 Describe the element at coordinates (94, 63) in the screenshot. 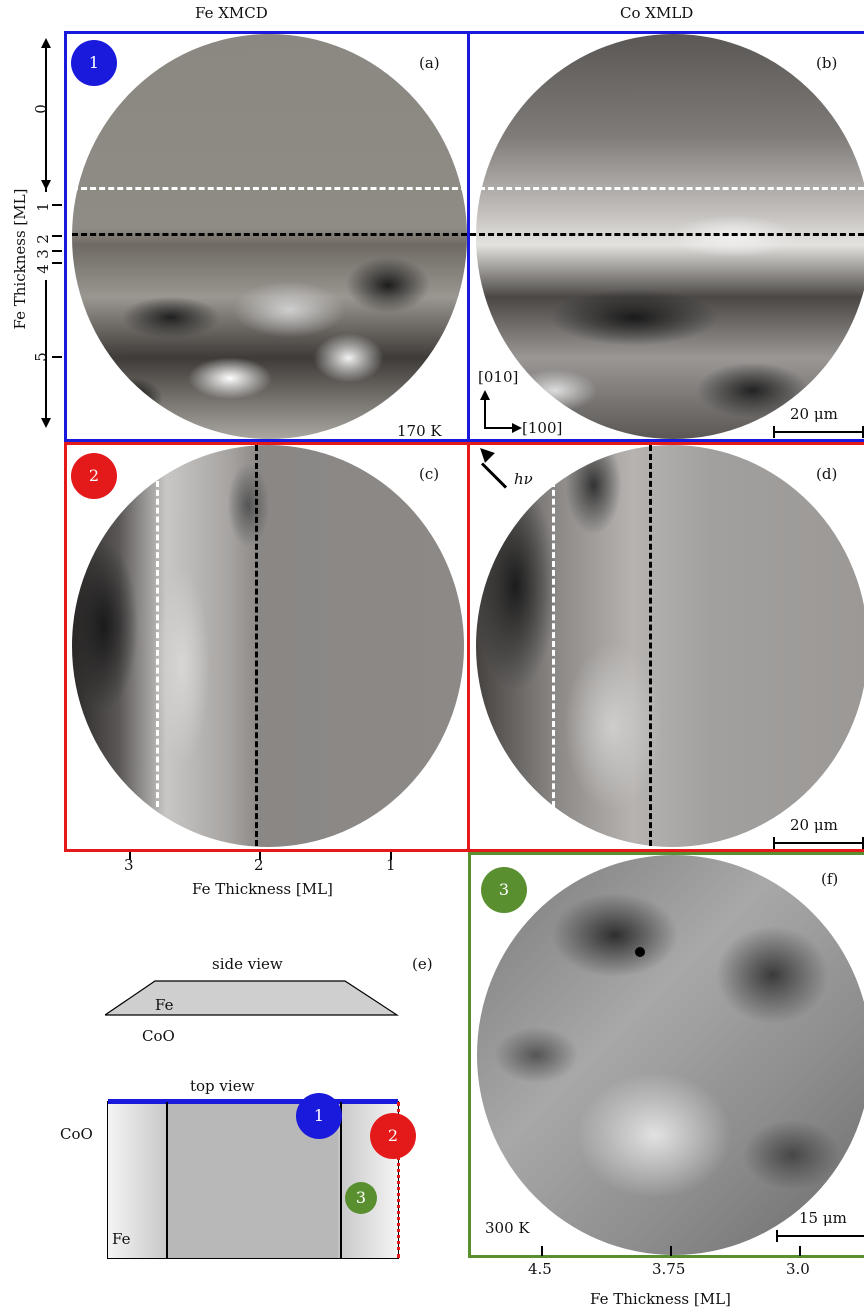

I see `badge-1: 1` at that location.